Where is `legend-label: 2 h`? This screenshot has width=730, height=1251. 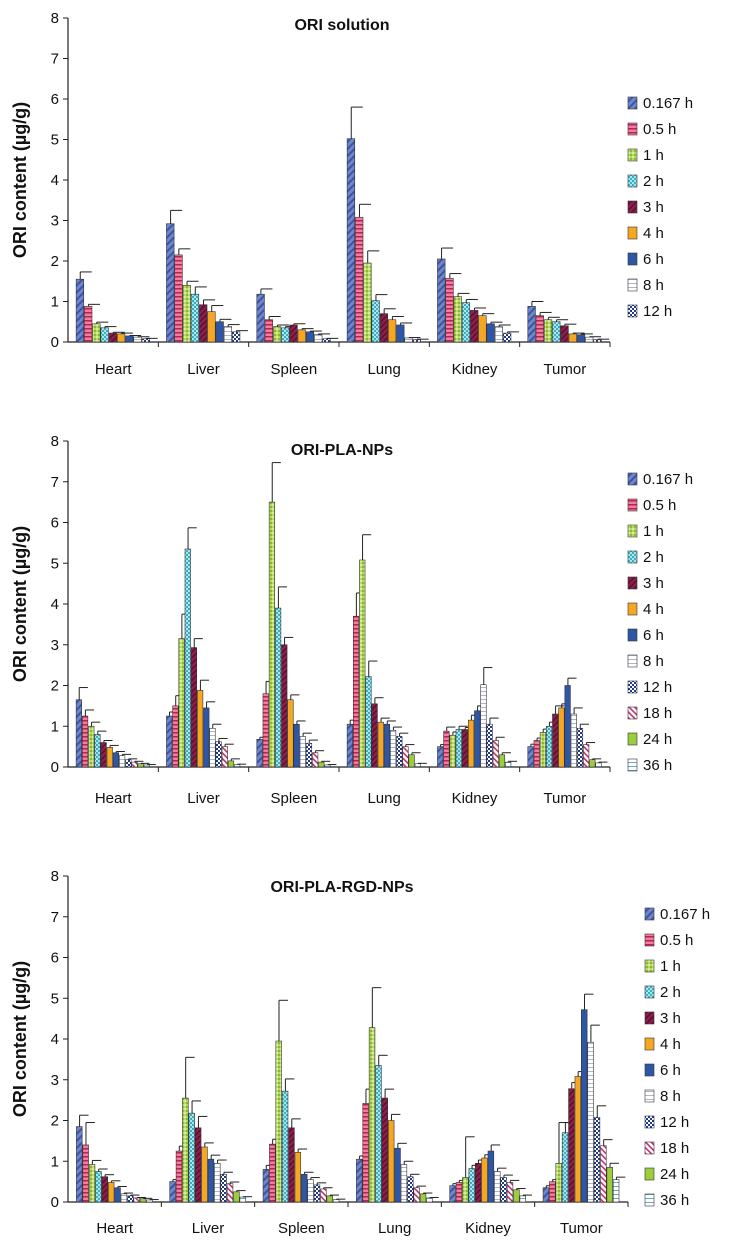 legend-label: 2 h is located at coordinates (670, 992).